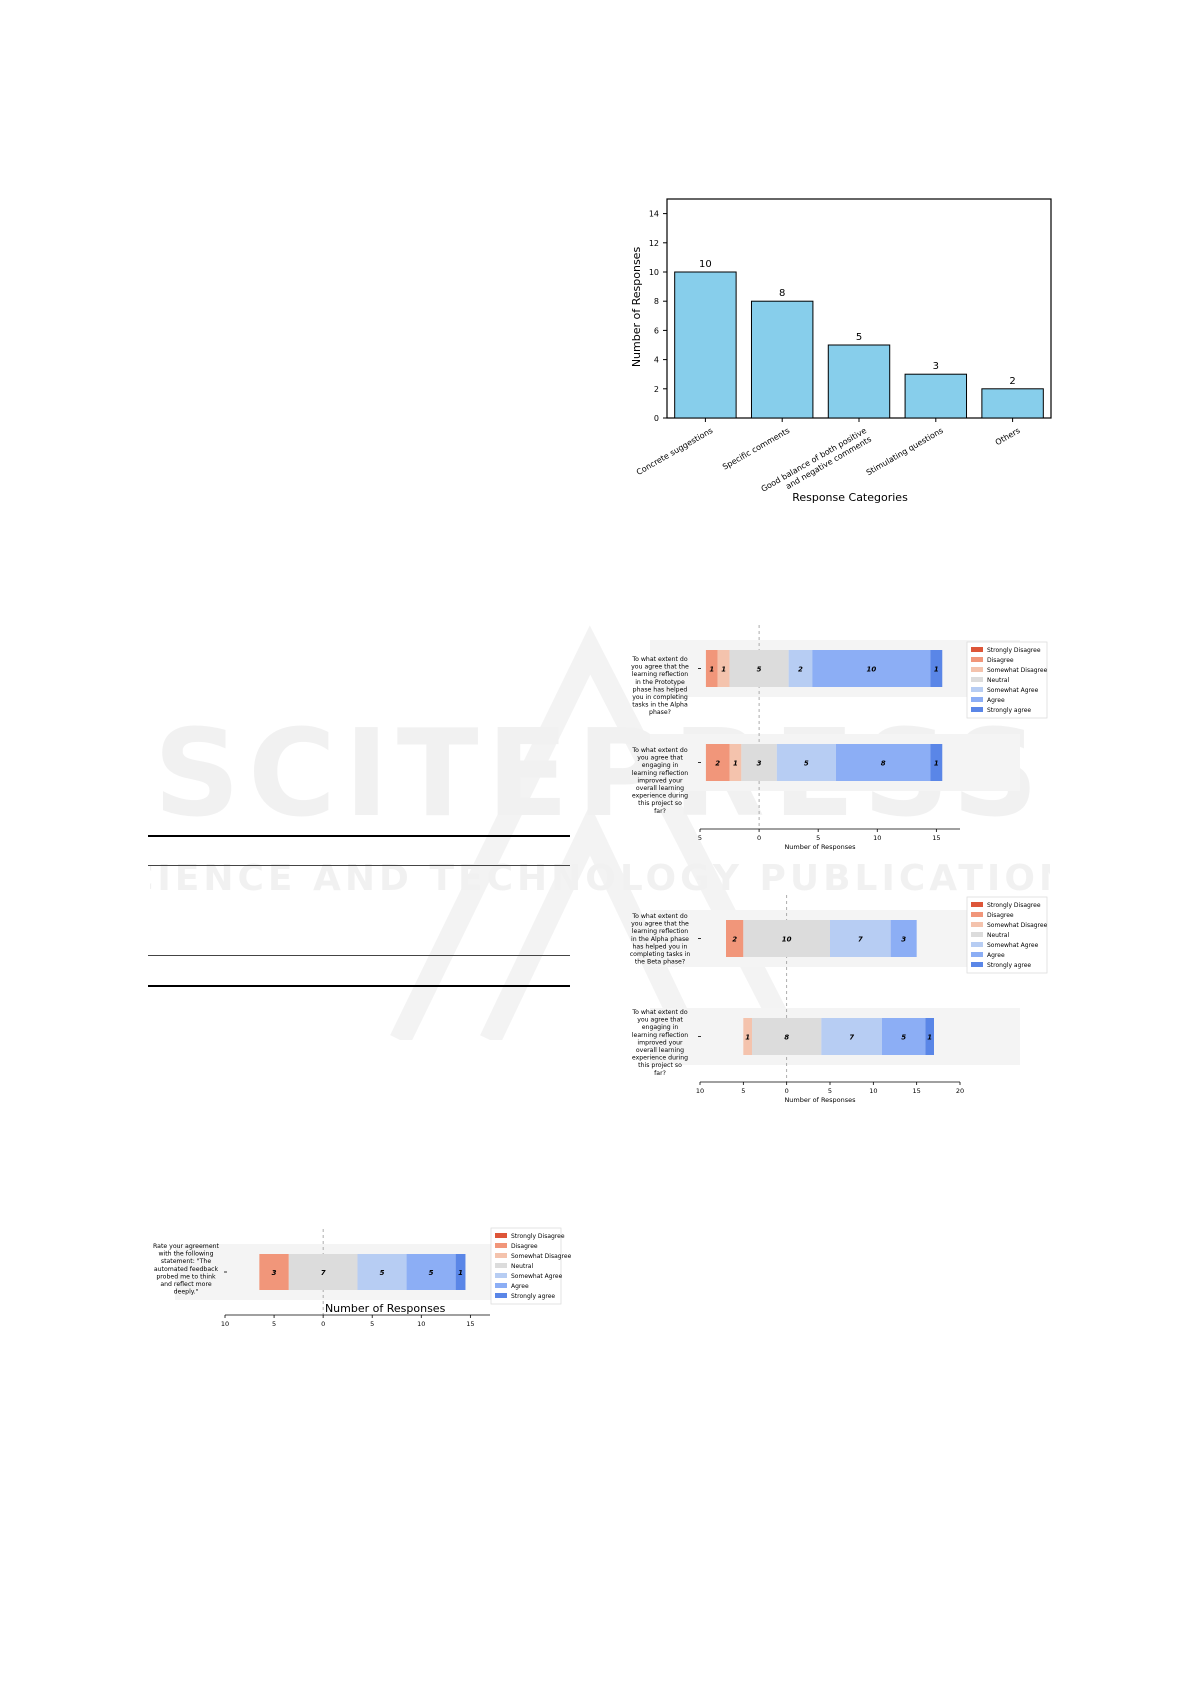  What do you see at coordinates (786, 1038) in the screenshot?
I see `likert-segment-label: 8` at bounding box center [786, 1038].